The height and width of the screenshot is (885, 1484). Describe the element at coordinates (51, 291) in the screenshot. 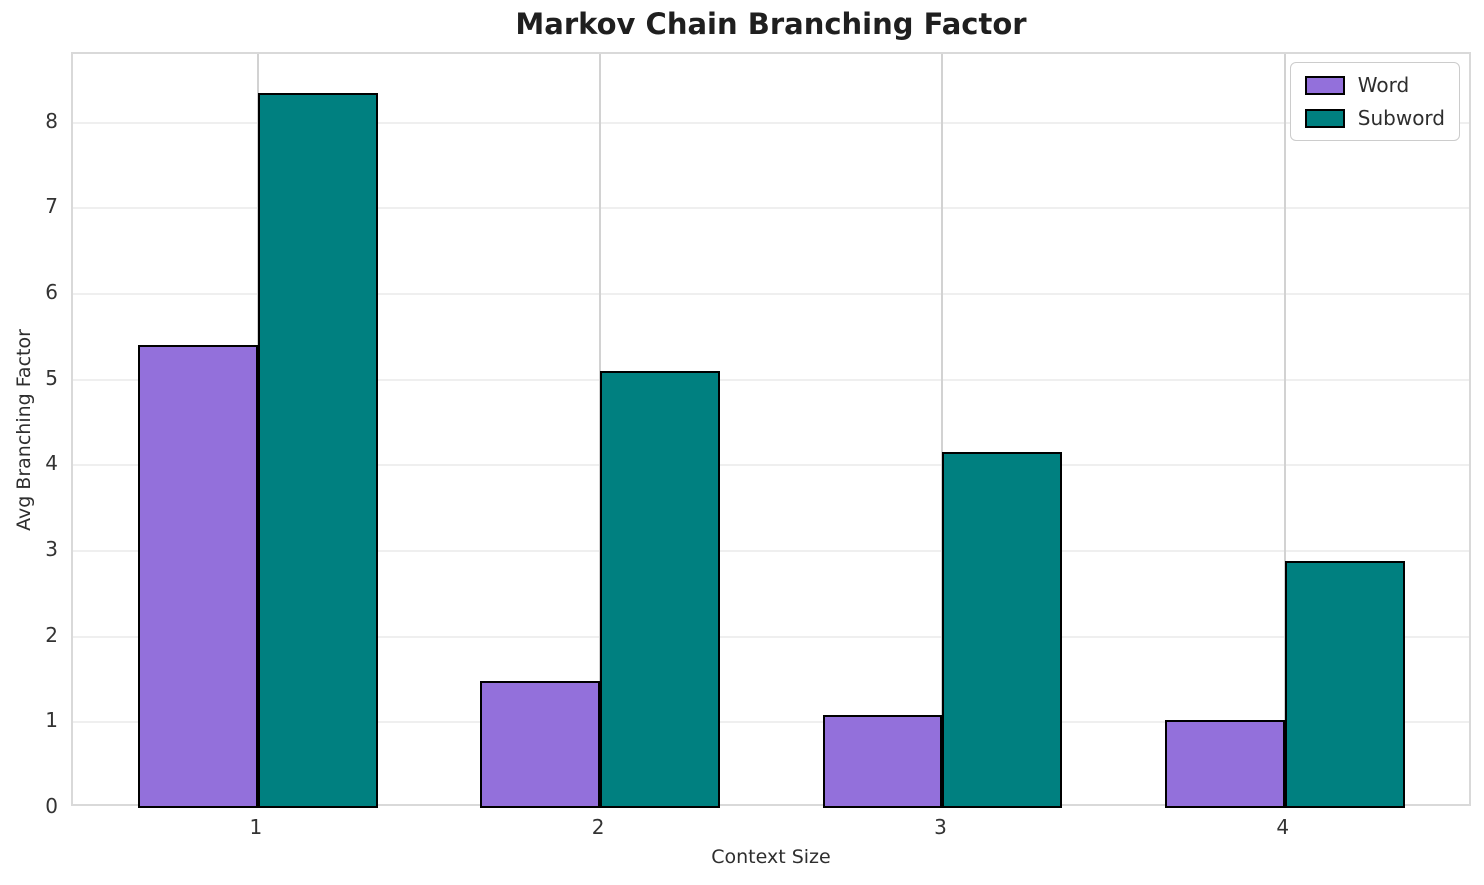

I see `y-tick-label: 6` at that location.